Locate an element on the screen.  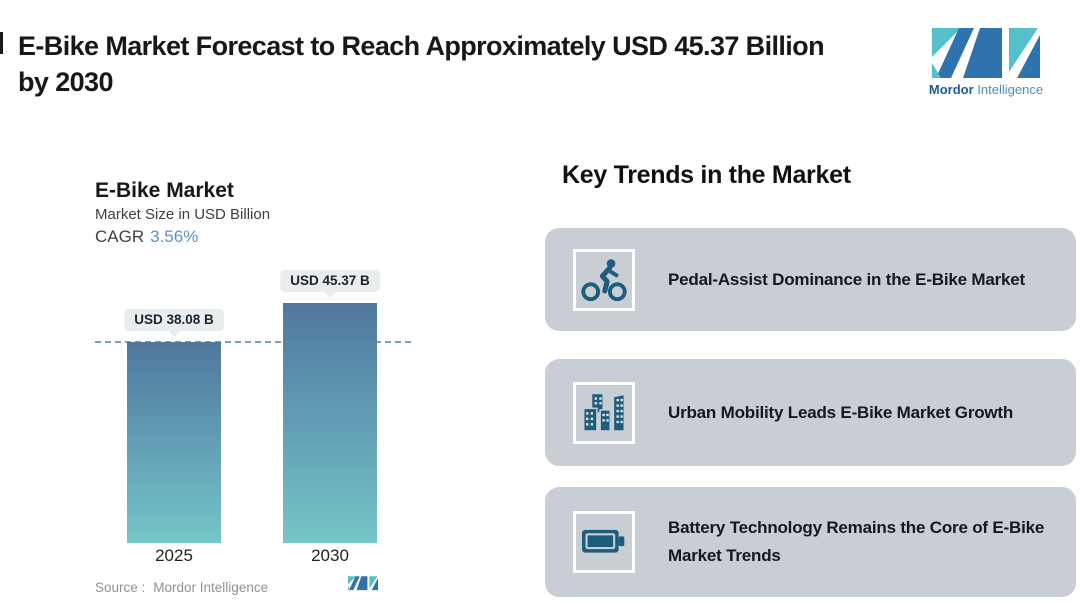
bar-value-label-2025: USD 38.08 B is located at coordinates (174, 322).